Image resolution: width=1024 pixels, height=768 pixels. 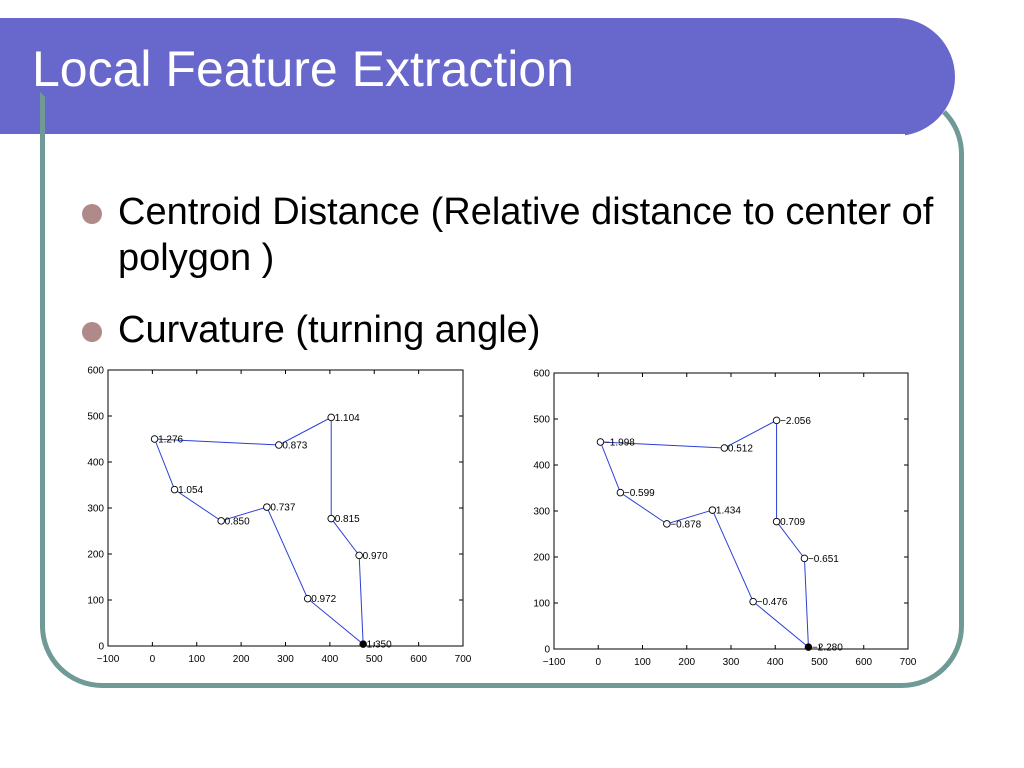 What do you see at coordinates (452, 139) in the screenshot?
I see `title-underline` at bounding box center [452, 139].